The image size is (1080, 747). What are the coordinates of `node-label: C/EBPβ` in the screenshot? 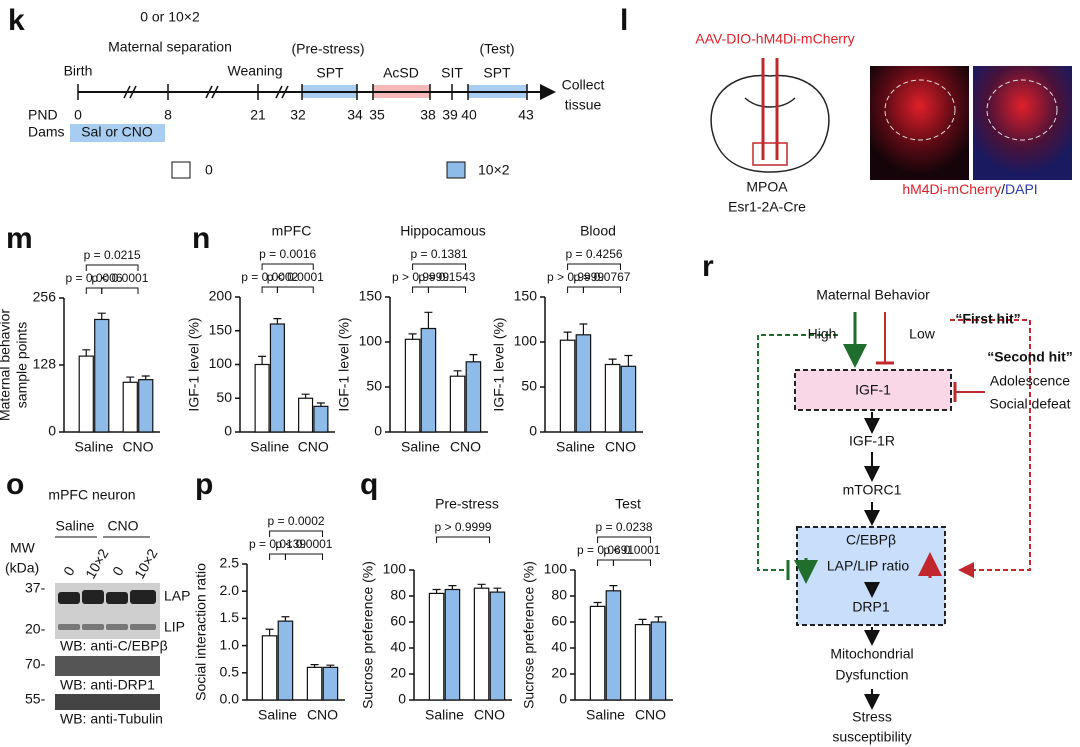 It's located at (871, 540).